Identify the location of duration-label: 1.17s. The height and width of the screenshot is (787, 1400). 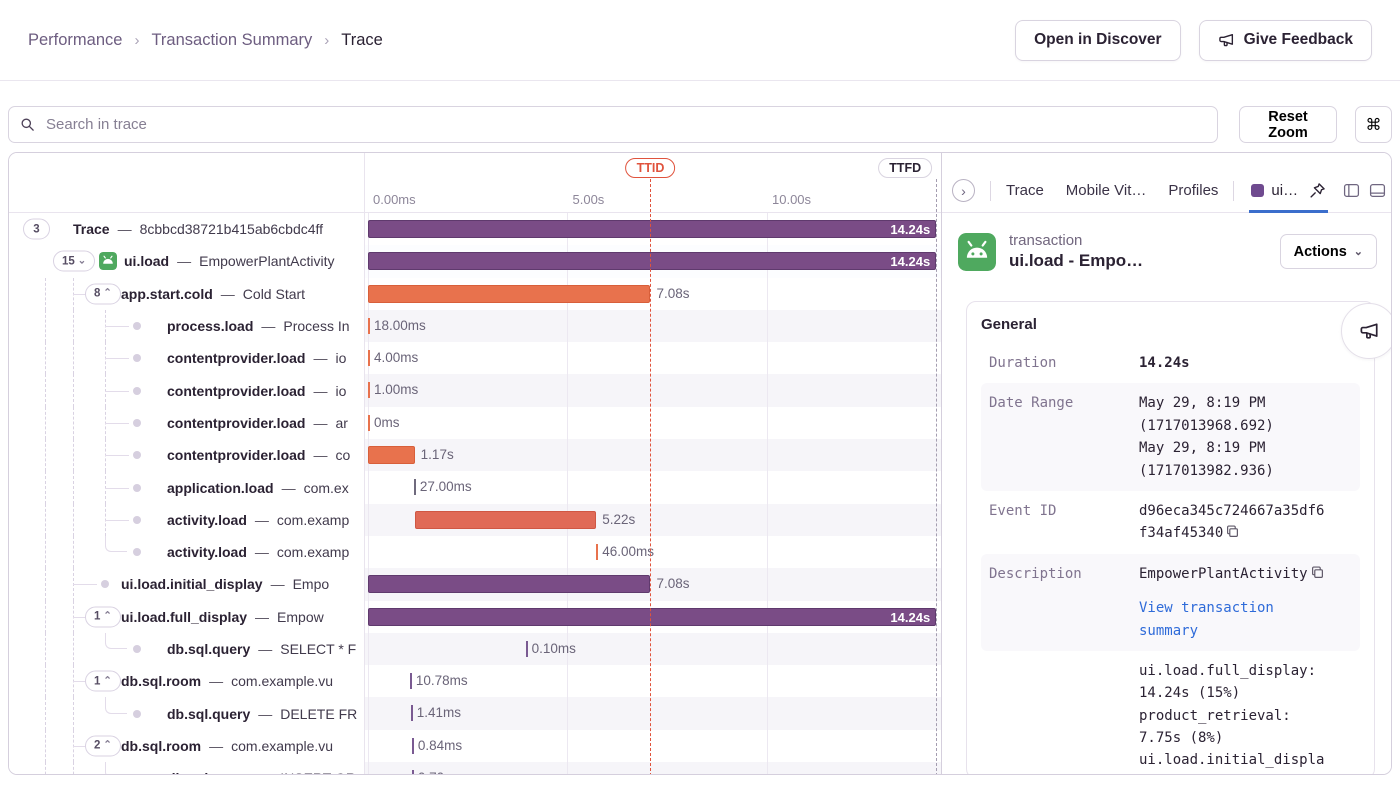
(437, 455).